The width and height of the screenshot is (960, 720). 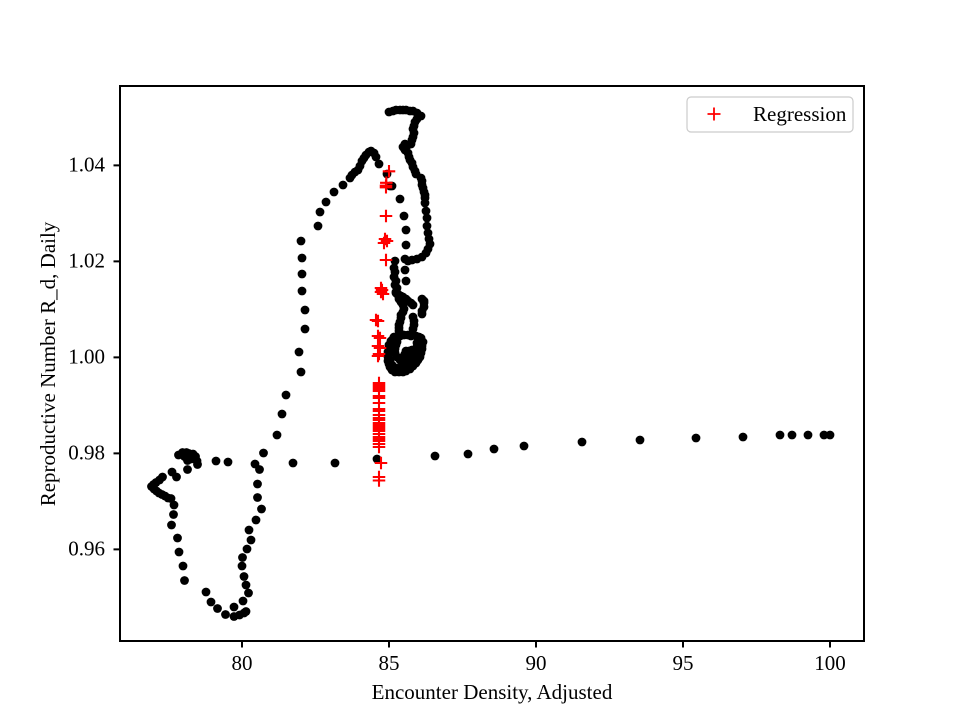 What do you see at coordinates (86, 549) in the screenshot?
I see `svg-text: 0.96` at bounding box center [86, 549].